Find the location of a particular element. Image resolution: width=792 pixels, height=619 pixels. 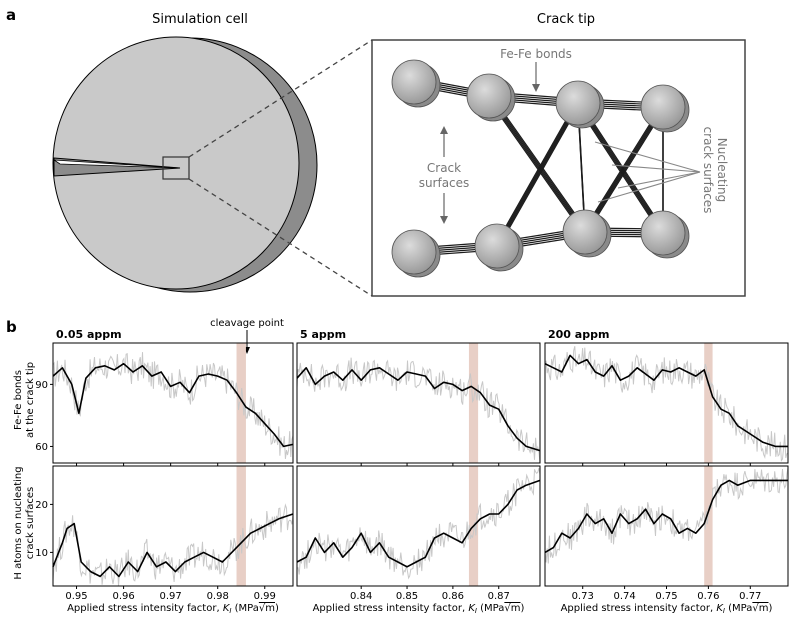

cleavage-point-label: cleavage point is located at coordinates (247, 323).